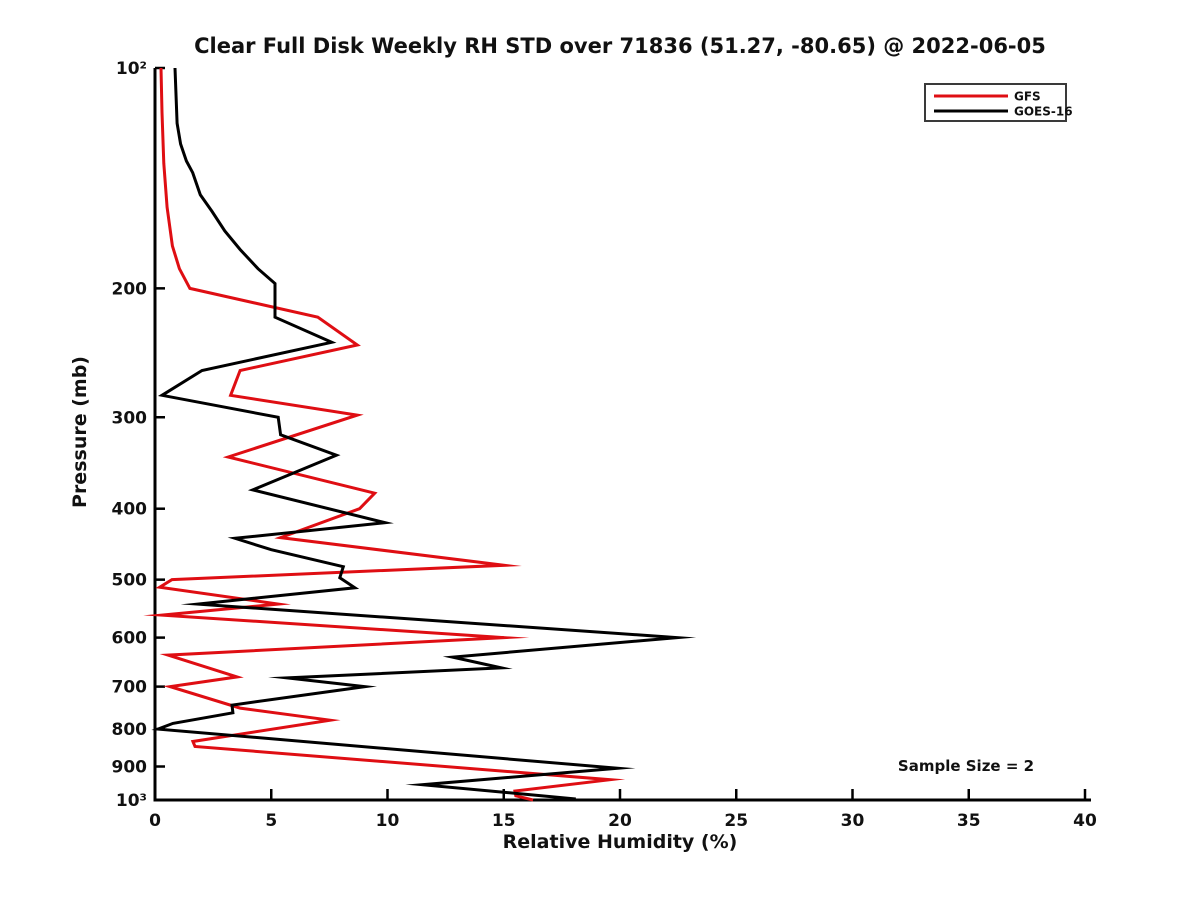  What do you see at coordinates (130, 418) in the screenshot?
I see `y-tick-label: 300` at bounding box center [130, 418].